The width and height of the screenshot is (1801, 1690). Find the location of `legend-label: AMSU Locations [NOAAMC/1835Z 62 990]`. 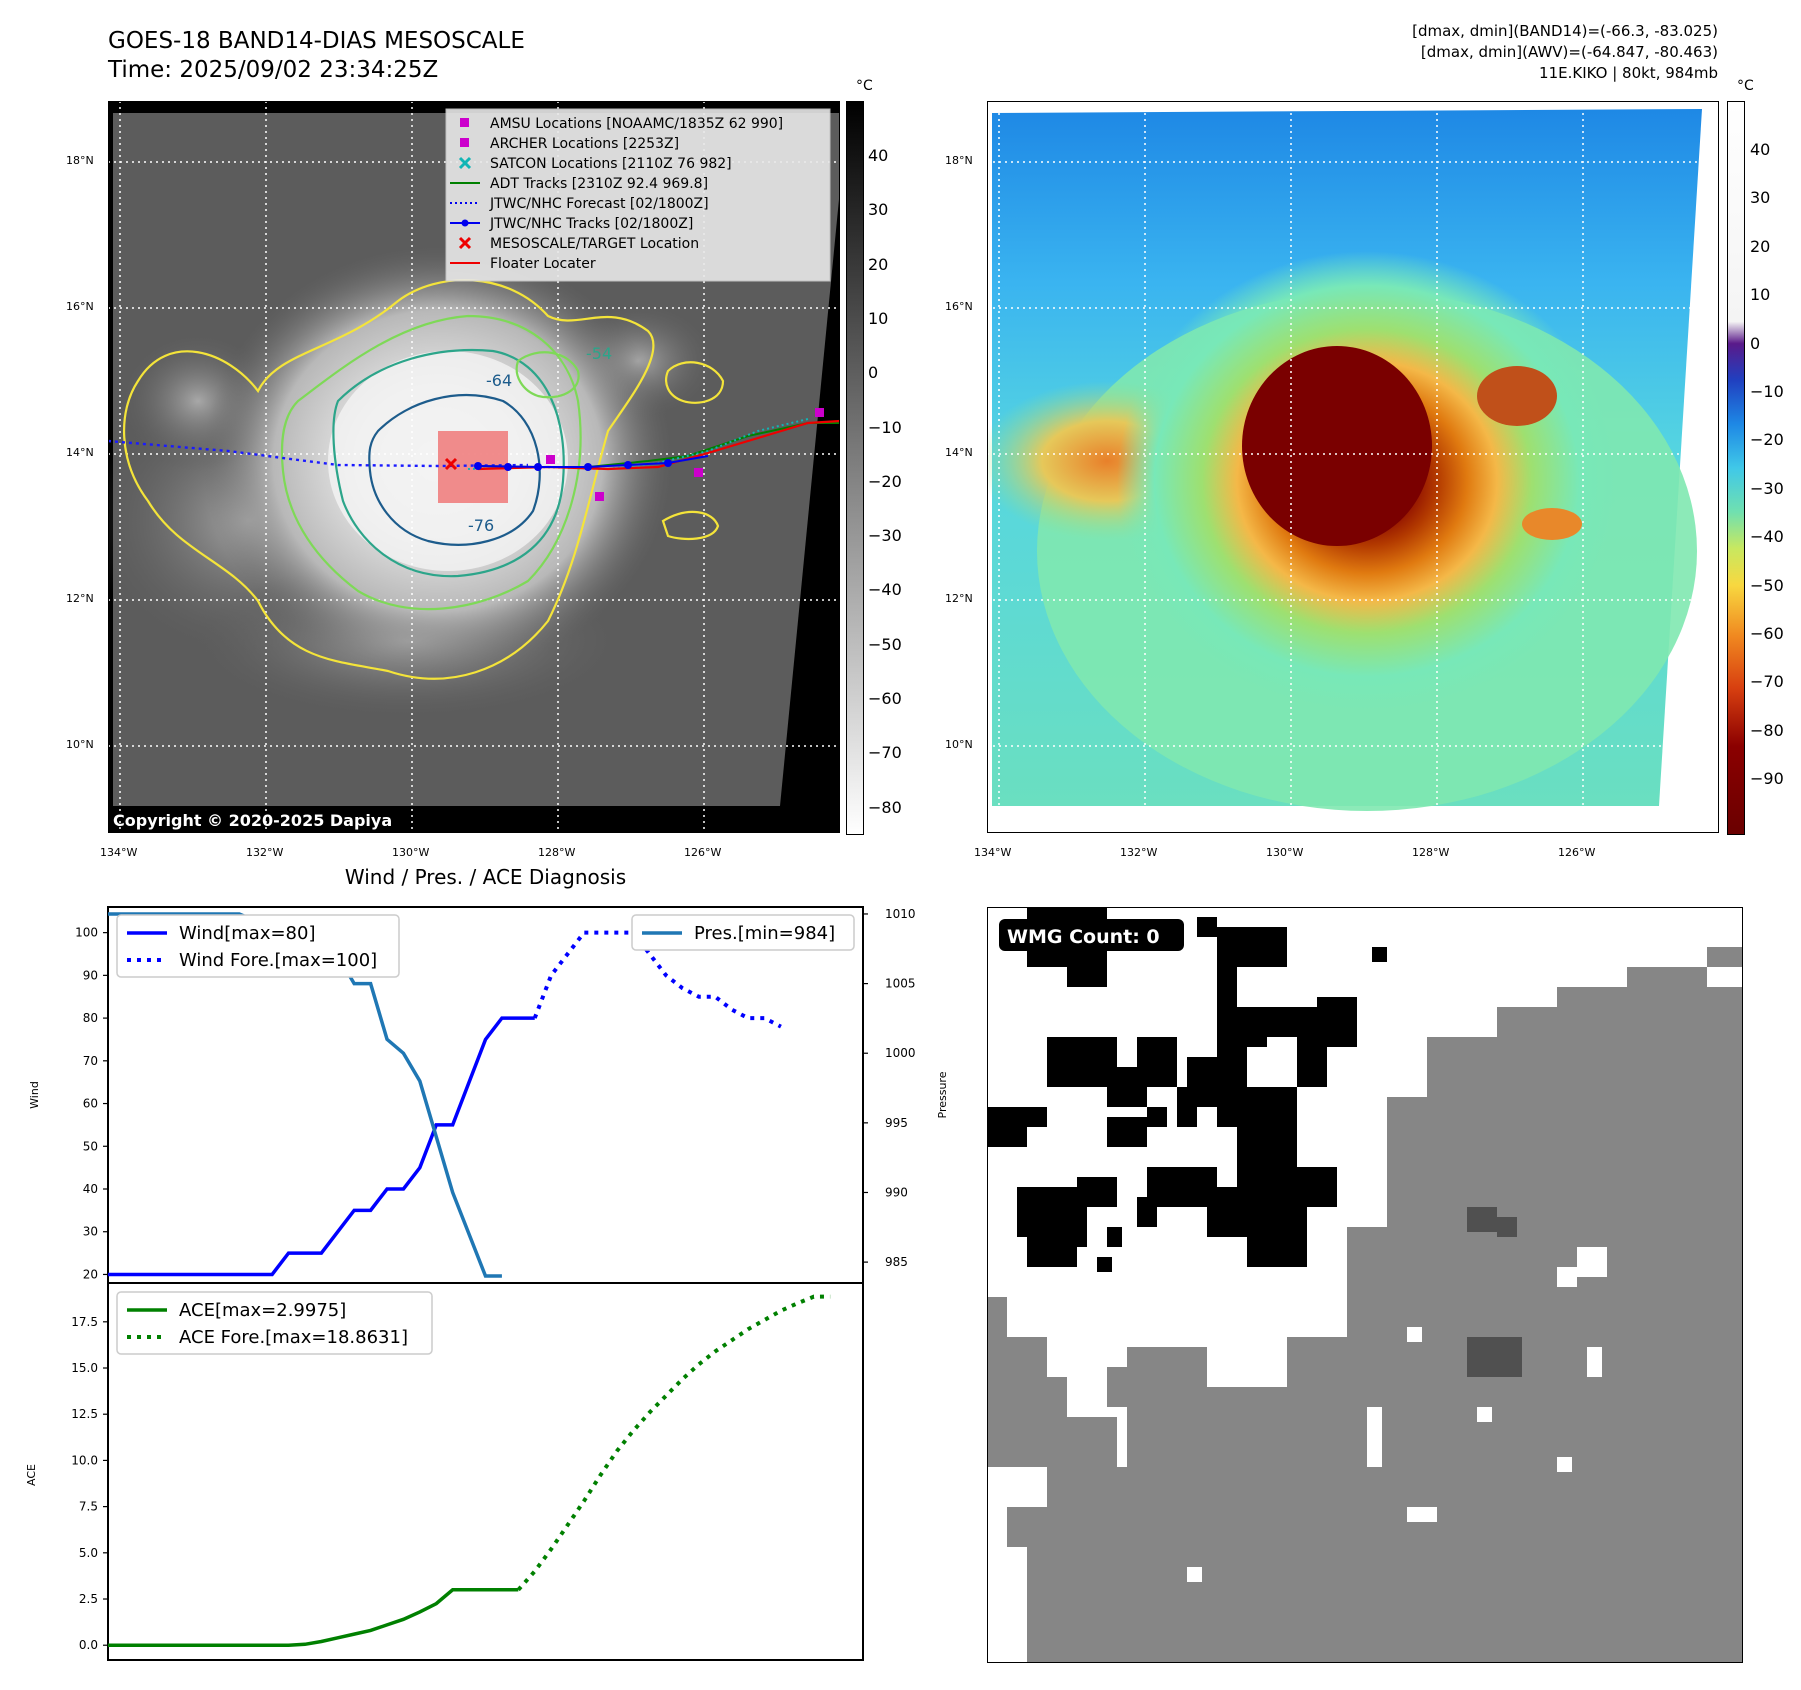

legend-label: AMSU Locations [NOAAMC/1835Z 62 990] is located at coordinates (636, 124).